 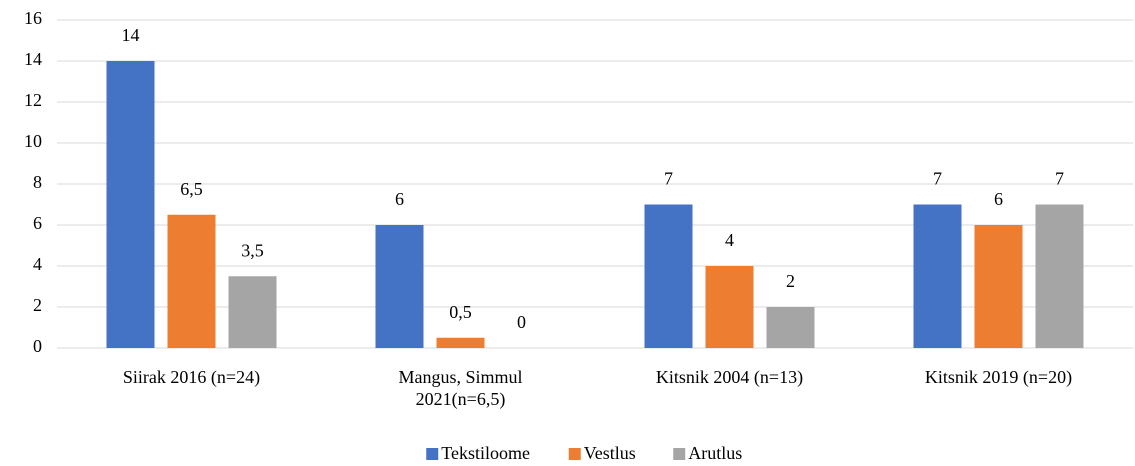 What do you see at coordinates (460, 312) in the screenshot?
I see `data-label: 0,5` at bounding box center [460, 312].